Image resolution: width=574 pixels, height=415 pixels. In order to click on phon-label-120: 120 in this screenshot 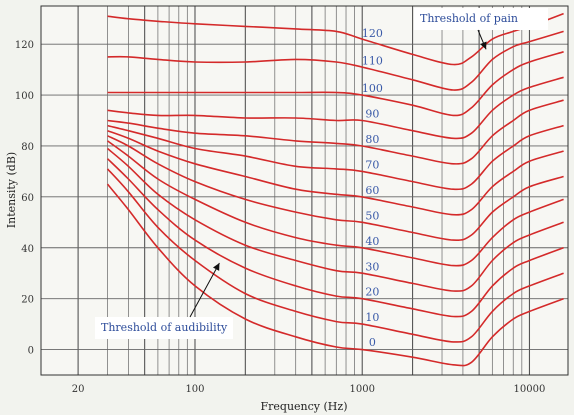, I will do `click(372, 33)`.